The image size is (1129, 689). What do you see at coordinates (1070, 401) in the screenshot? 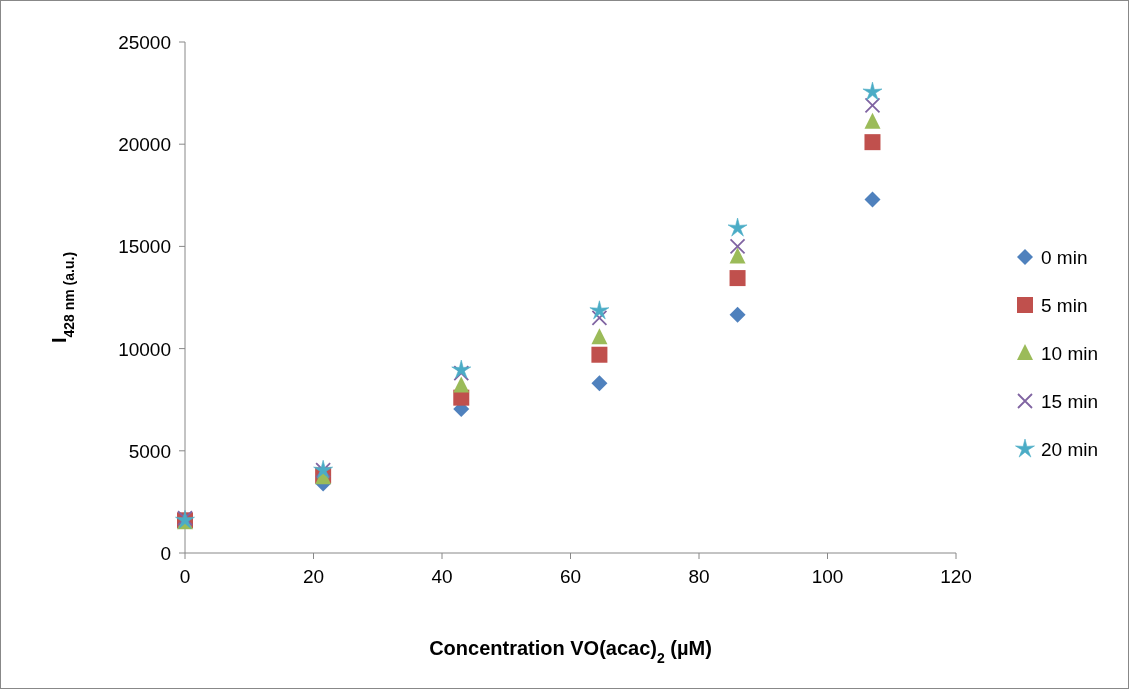
I see `legend-label: 15 min` at bounding box center [1070, 401].